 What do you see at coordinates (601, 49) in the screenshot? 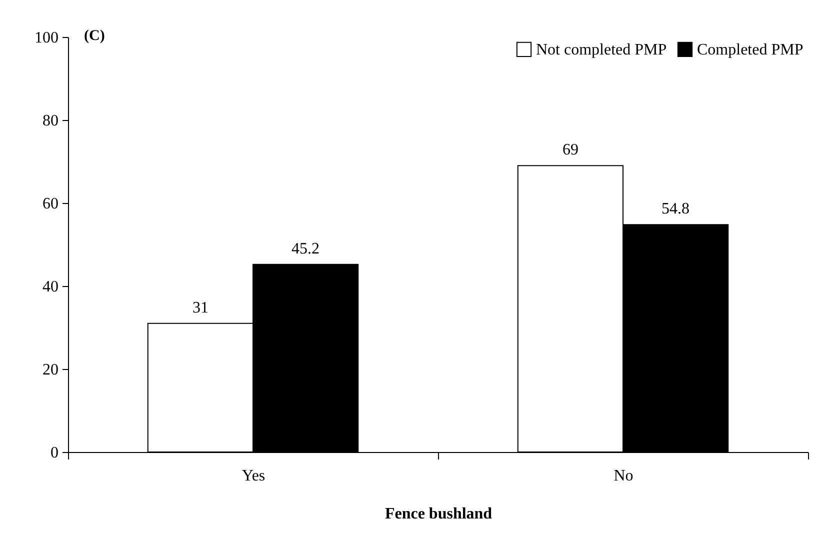
I see `legend-label: Not completed PMP` at bounding box center [601, 49].